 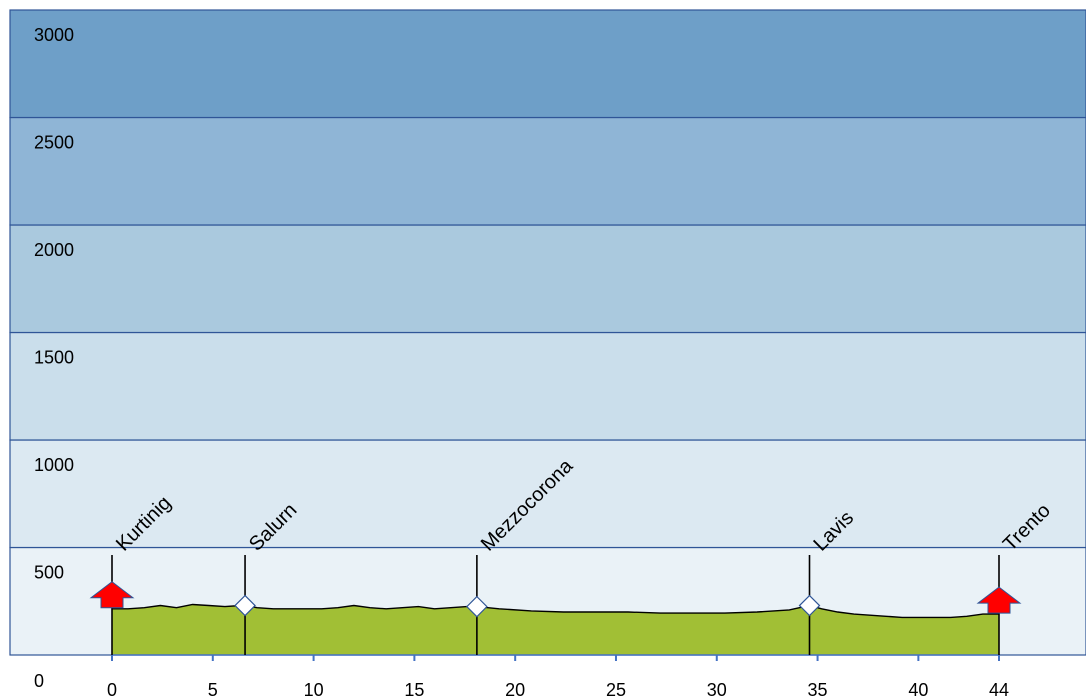 What do you see at coordinates (213, 690) in the screenshot?
I see `x-tick-label: 5` at bounding box center [213, 690].